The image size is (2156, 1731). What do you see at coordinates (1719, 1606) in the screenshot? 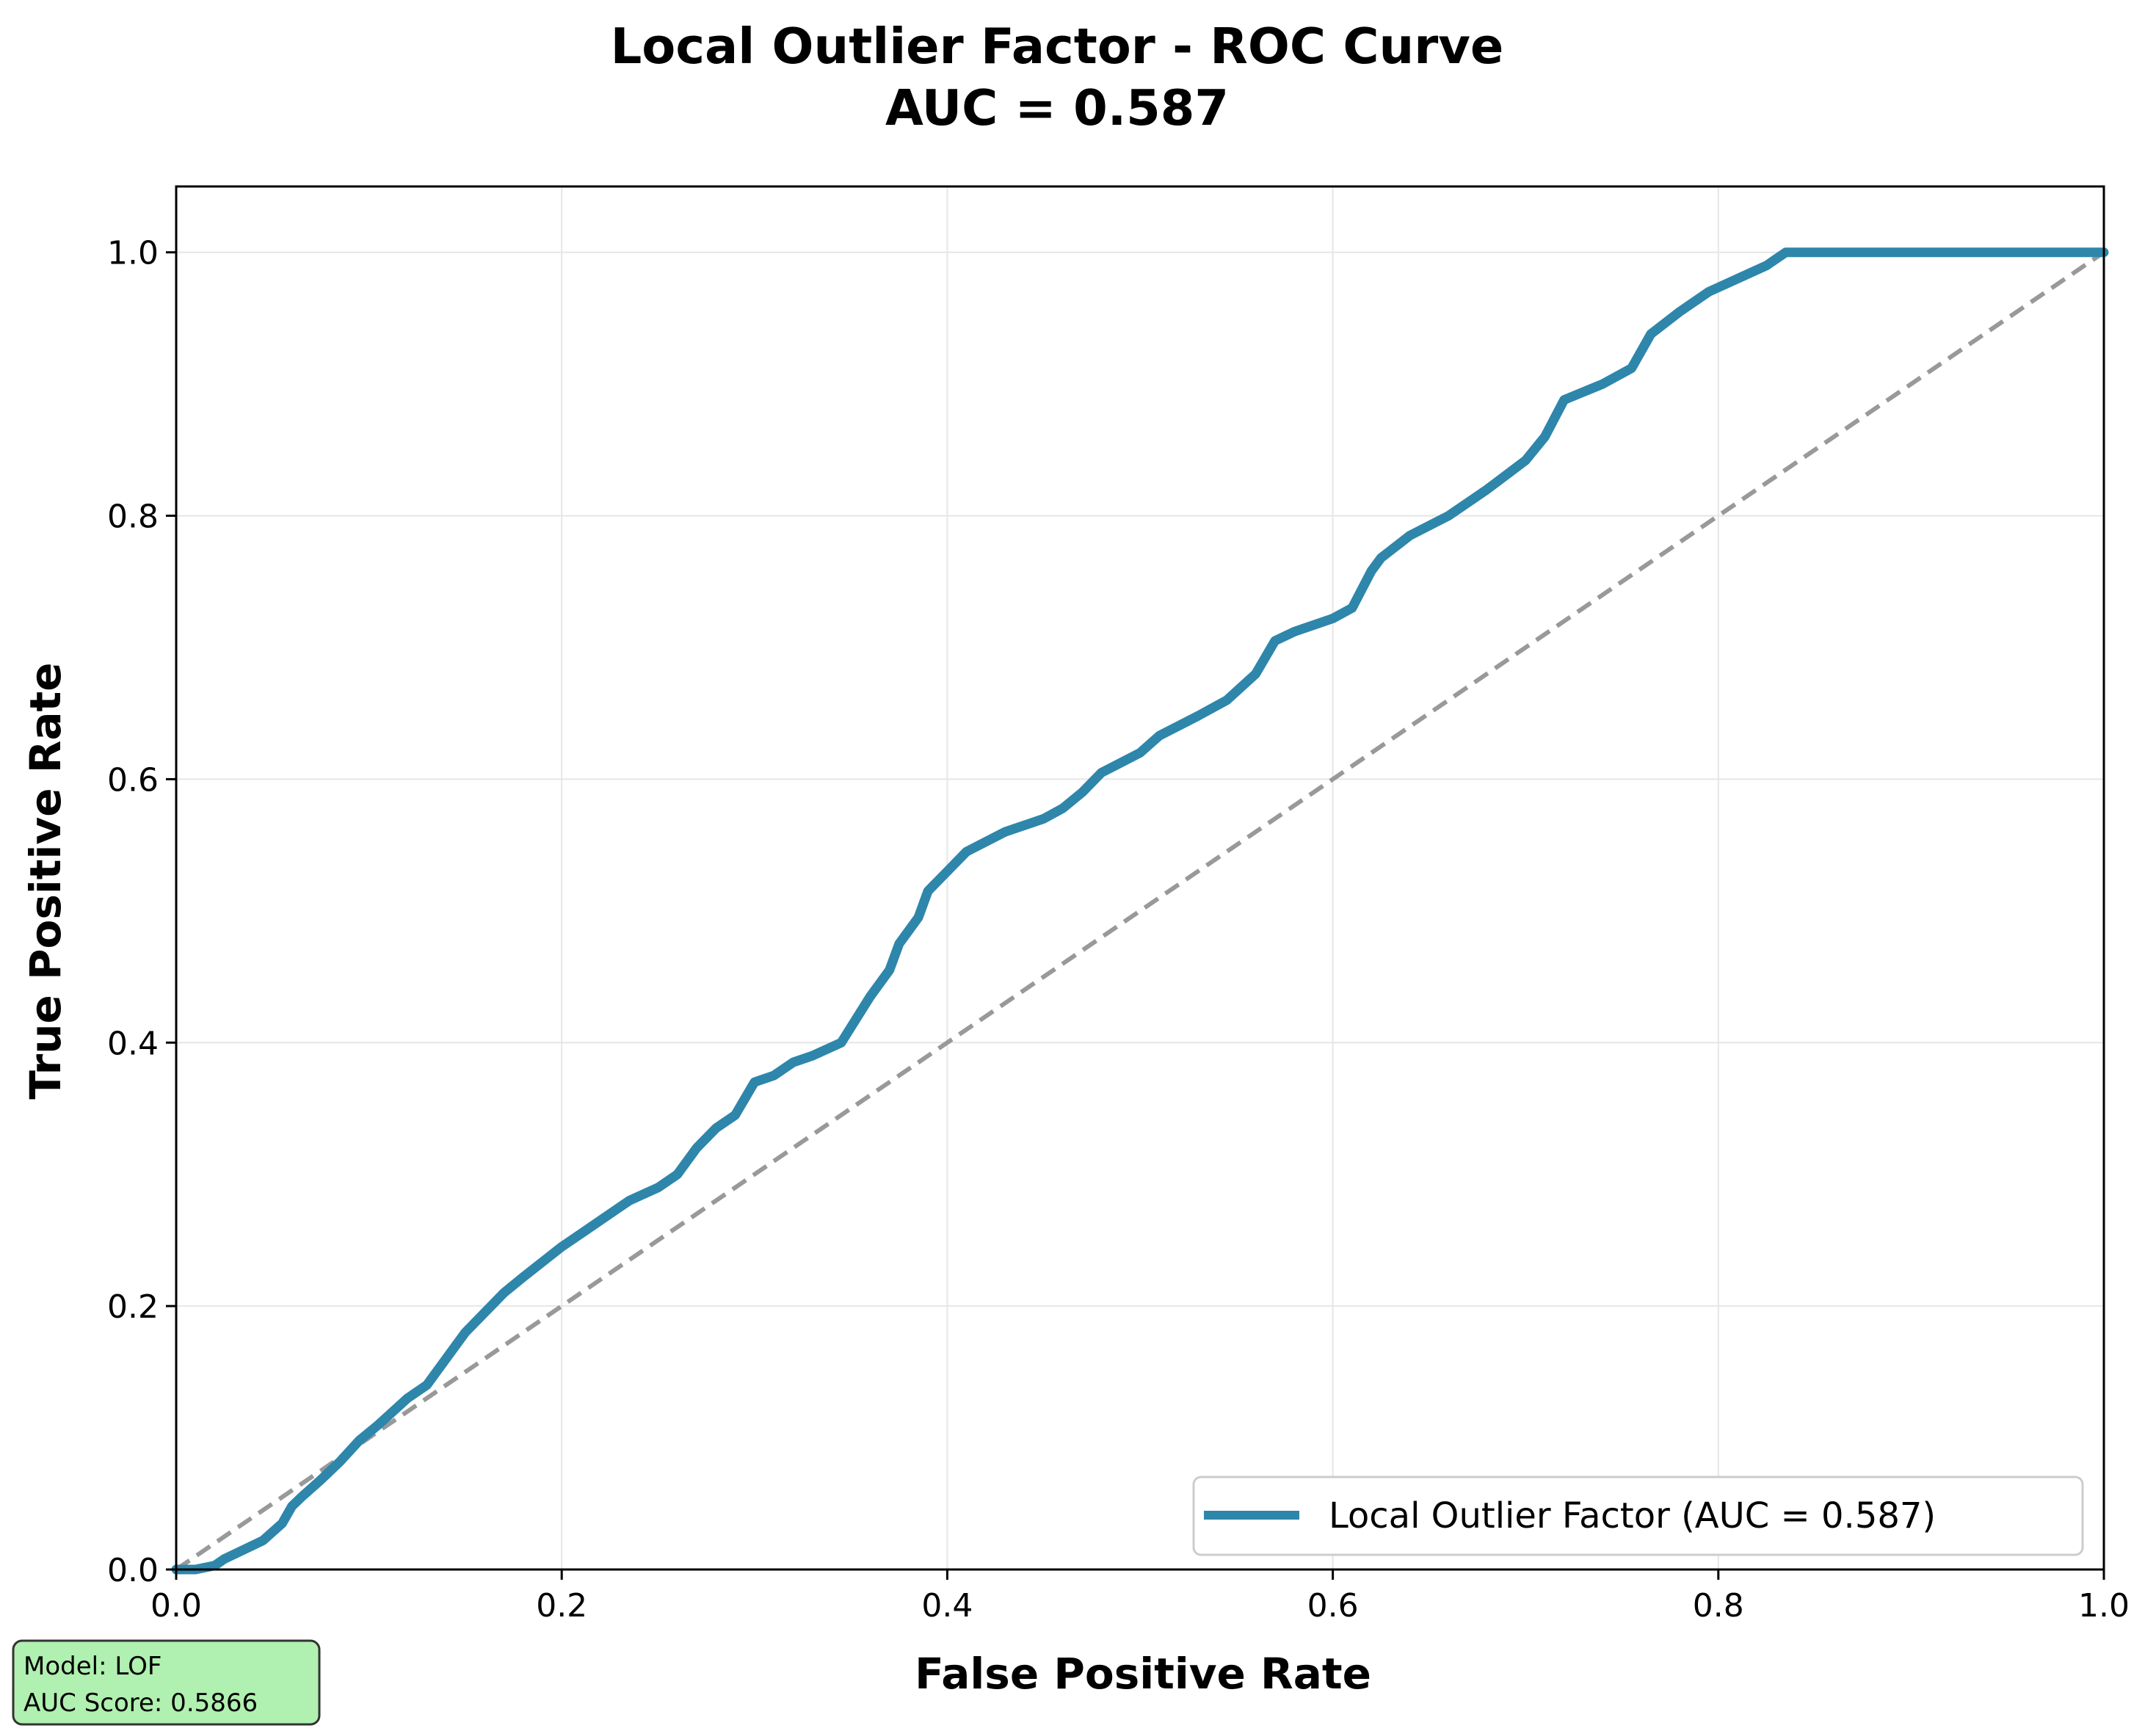
I see `x-tick-label: 0.8` at bounding box center [1719, 1606].